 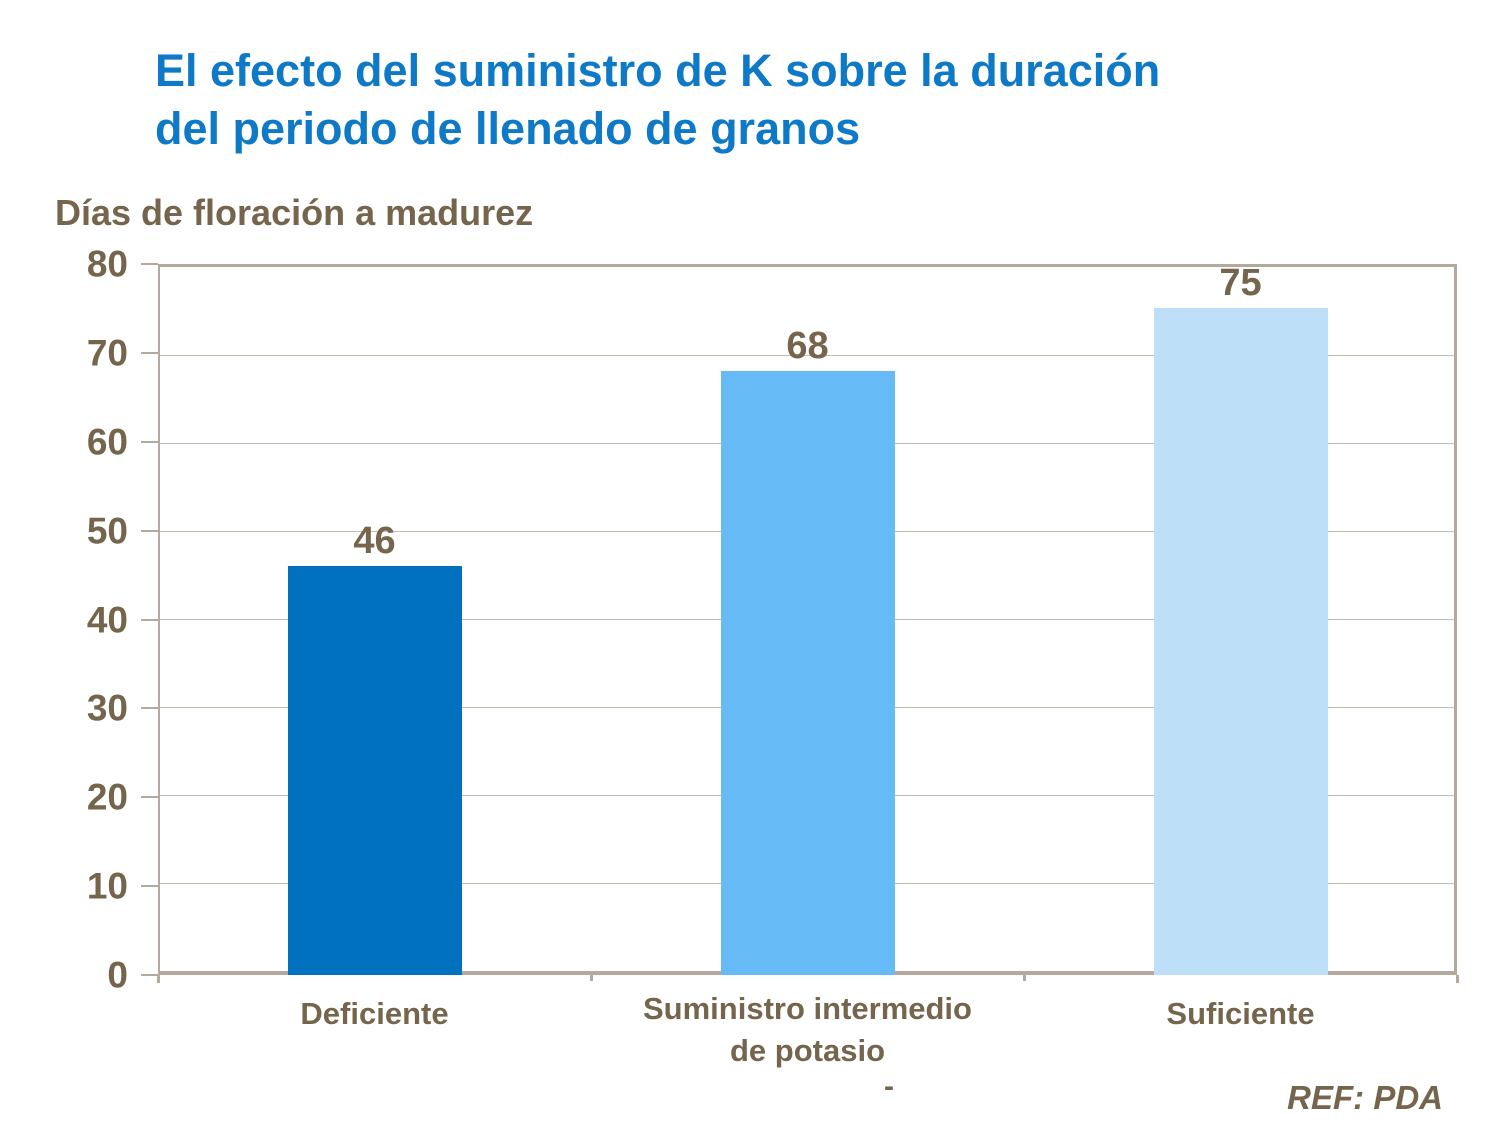 What do you see at coordinates (807, 672) in the screenshot?
I see `bar-suministro-intermedio-de-potasio` at bounding box center [807, 672].